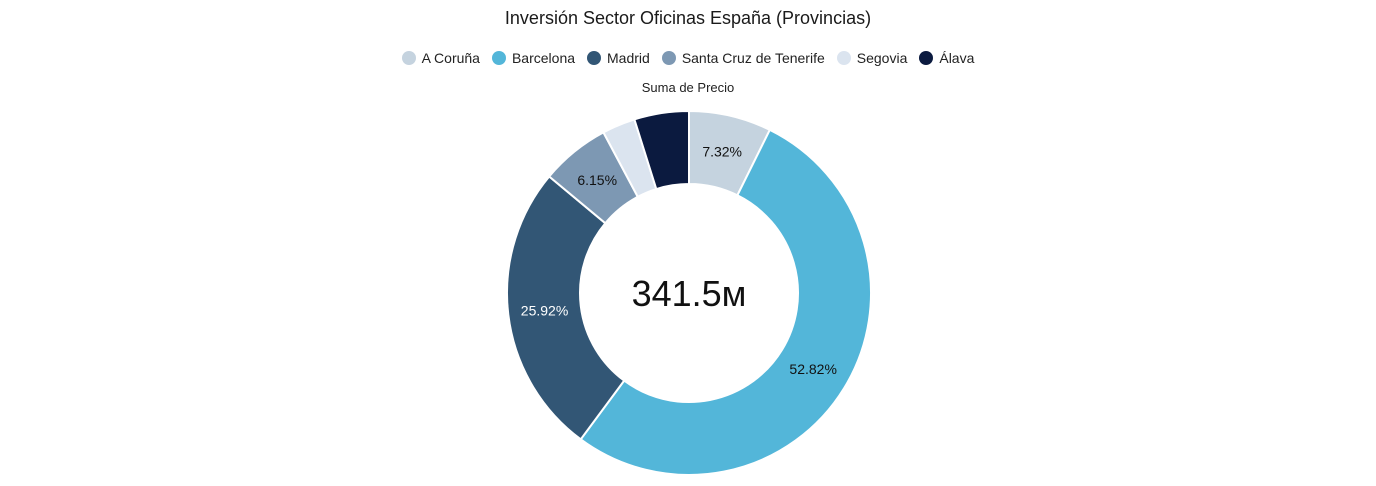  Describe the element at coordinates (688, 87) in the screenshot. I see `measure-label: Suma de Precio` at that location.